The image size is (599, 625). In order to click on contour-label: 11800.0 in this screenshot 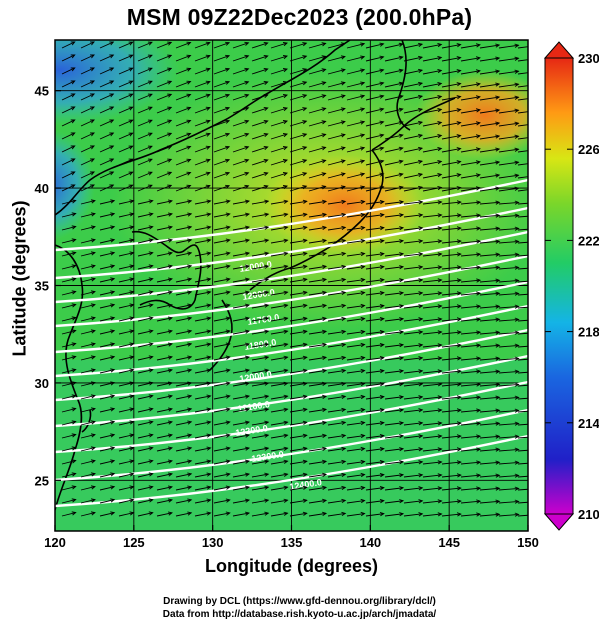, I will do `click(260, 344)`.